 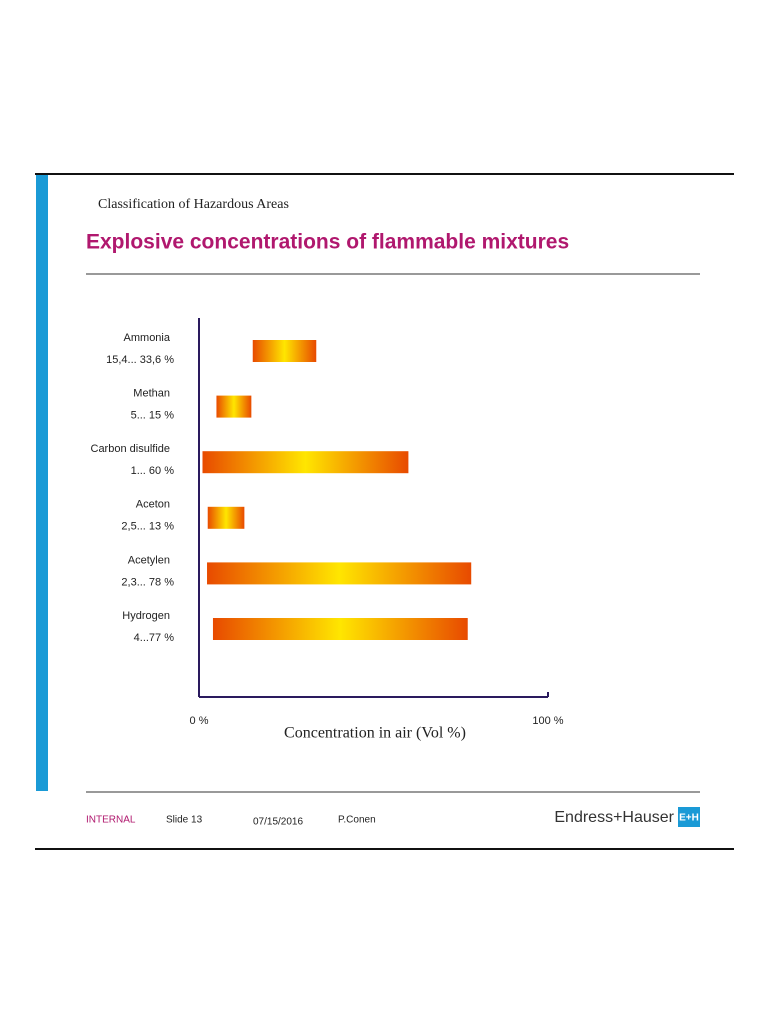 I want to click on category-label: Hydrogen, so click(x=146, y=616).